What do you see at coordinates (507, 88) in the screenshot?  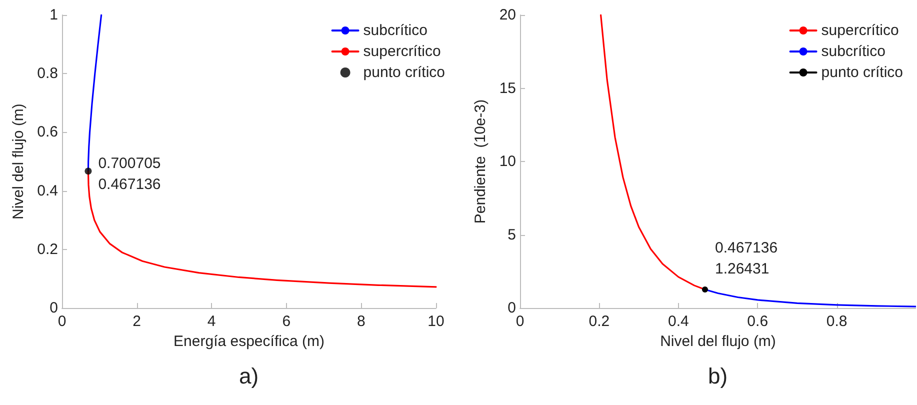 I see `y-tick-label: 15` at bounding box center [507, 88].